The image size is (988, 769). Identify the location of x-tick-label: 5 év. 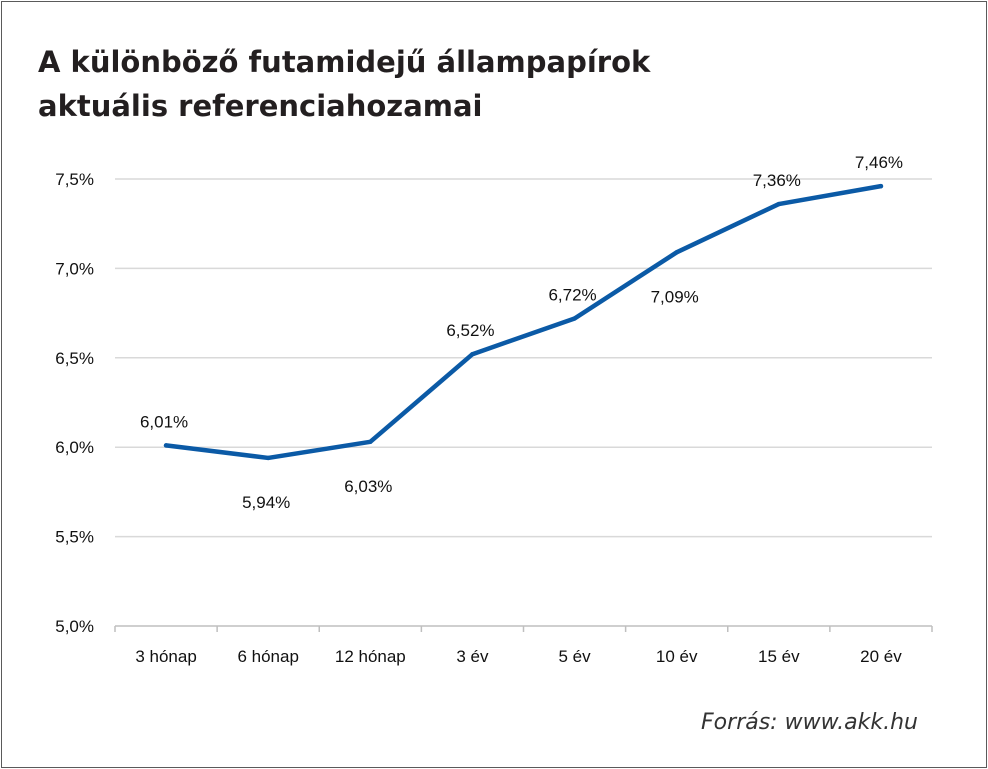
(574, 656).